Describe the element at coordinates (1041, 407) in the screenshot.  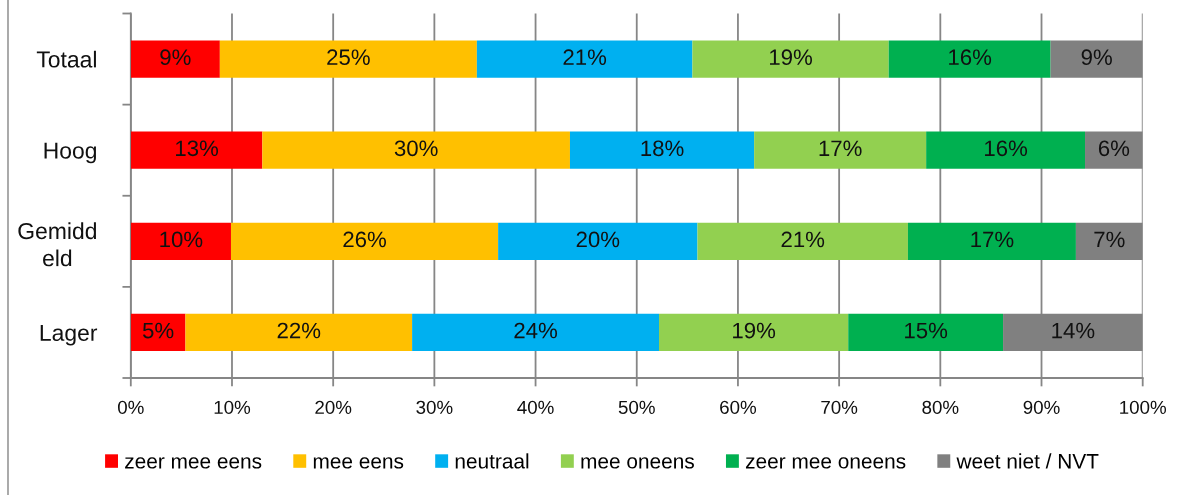
I see `x-tick-label: 90%` at that location.